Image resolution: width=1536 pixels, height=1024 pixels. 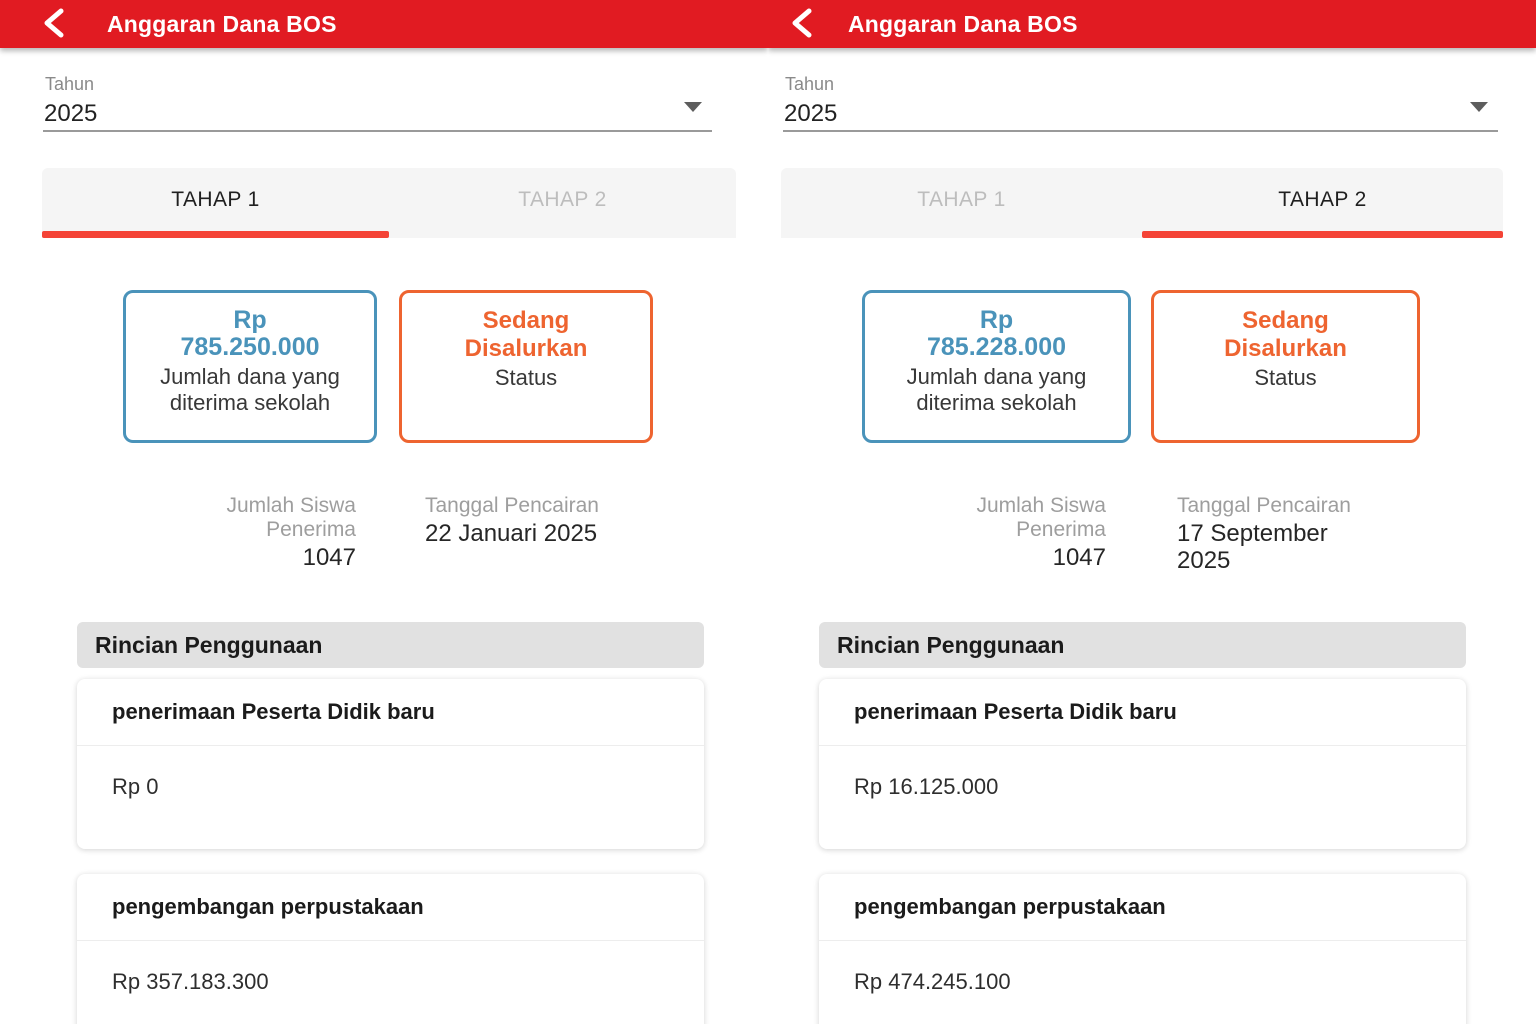 What do you see at coordinates (926, 786) in the screenshot?
I see `usage-item-value: Rp 16.125.000` at bounding box center [926, 786].